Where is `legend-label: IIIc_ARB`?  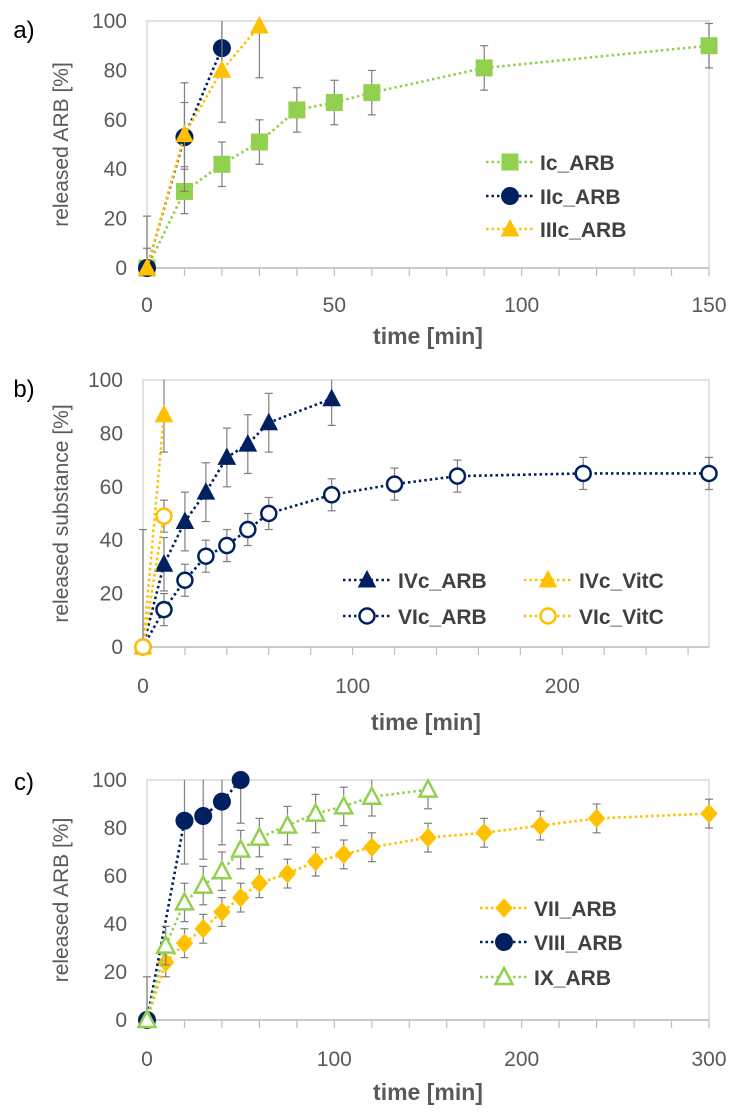
legend-label: IIIc_ARB is located at coordinates (583, 230).